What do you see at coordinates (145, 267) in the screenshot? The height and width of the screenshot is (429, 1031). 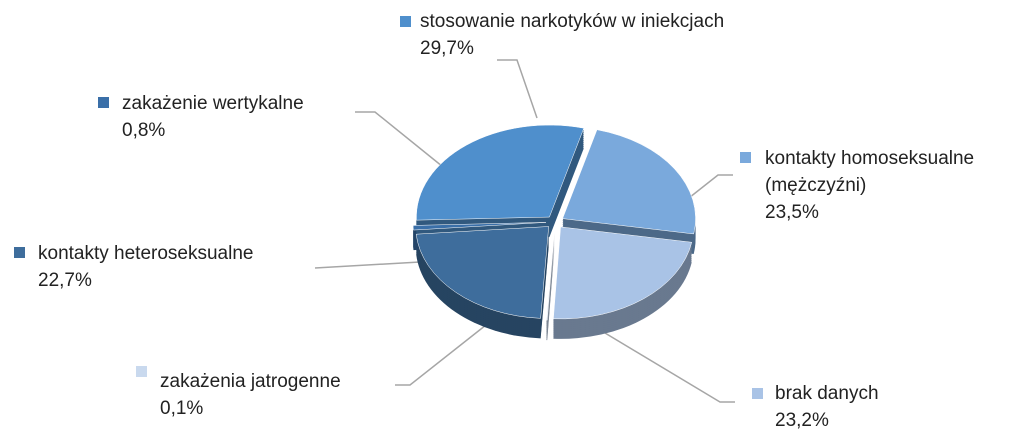 I see `slice-label: kontakty heteroseksualne 22,7%` at bounding box center [145, 267].